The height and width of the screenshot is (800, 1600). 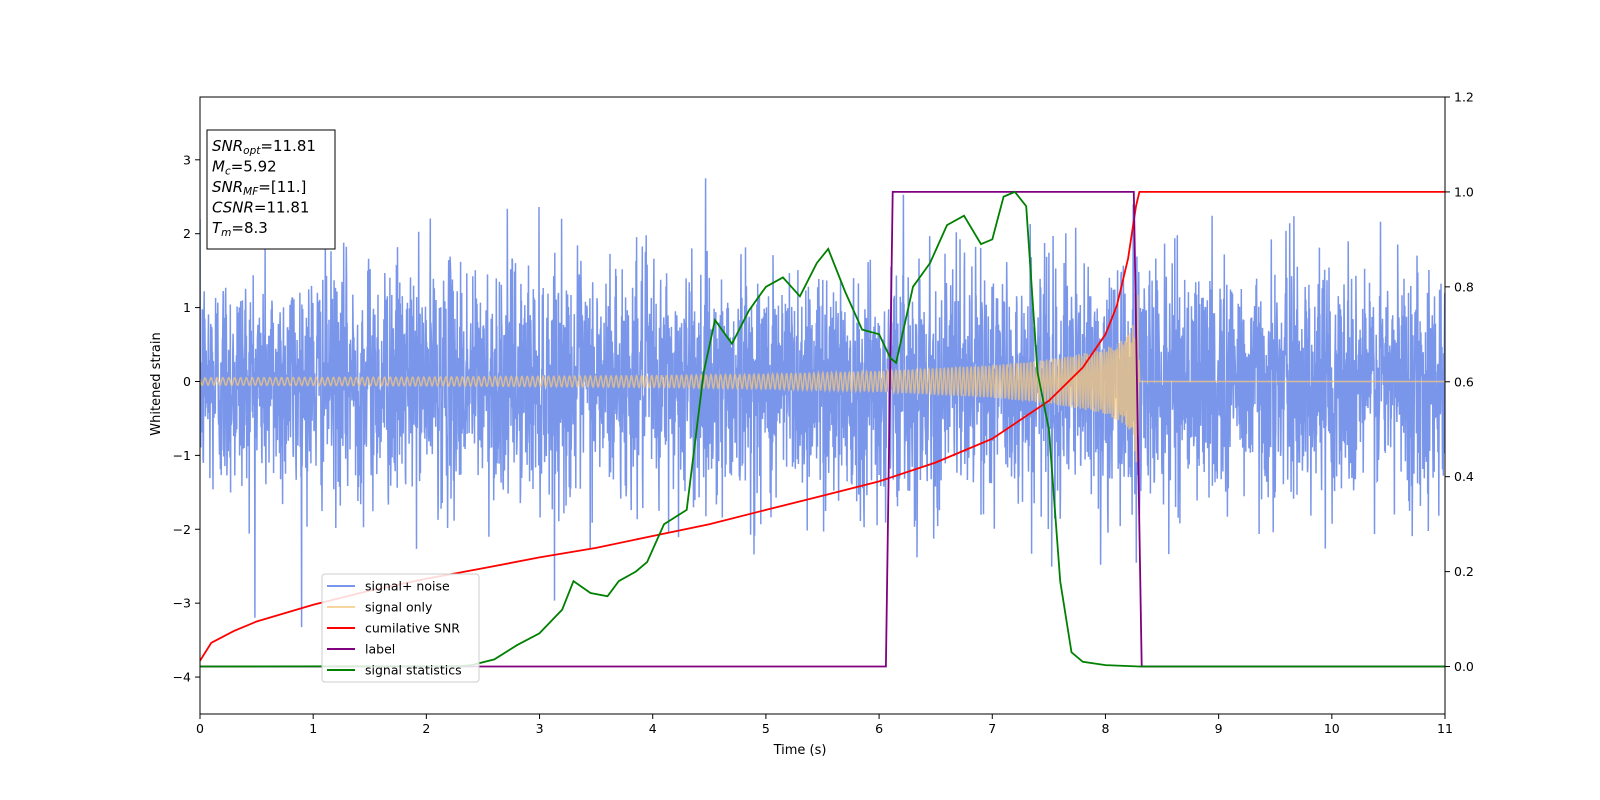 What do you see at coordinates (800, 750) in the screenshot?
I see `x-axis-label: Time (s)` at bounding box center [800, 750].